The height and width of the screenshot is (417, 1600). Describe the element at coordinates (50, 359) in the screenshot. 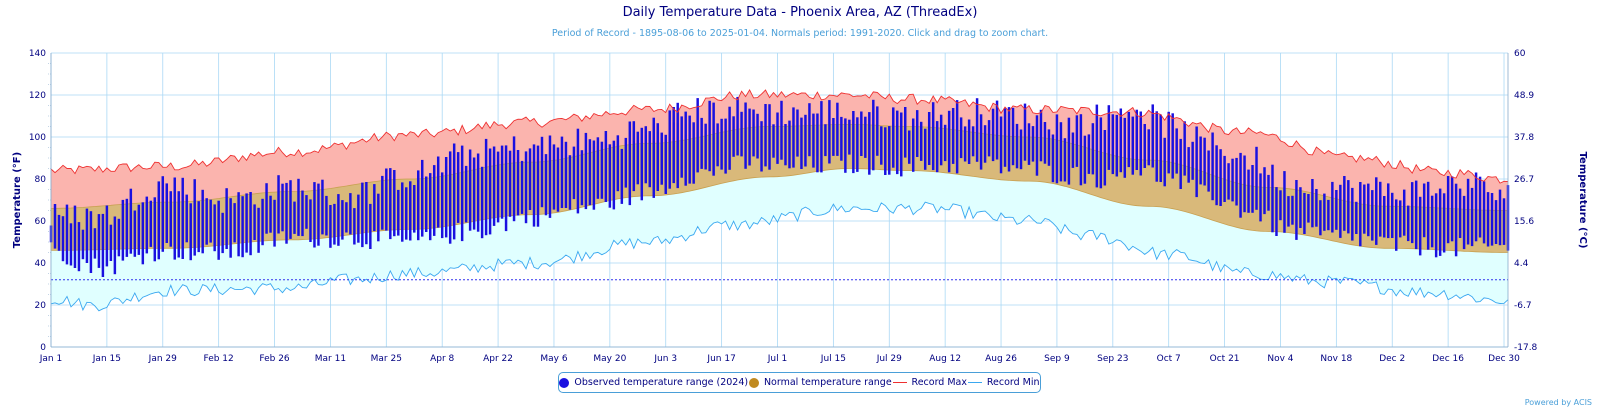

I see `x-tick-label: Jan 1` at that location.